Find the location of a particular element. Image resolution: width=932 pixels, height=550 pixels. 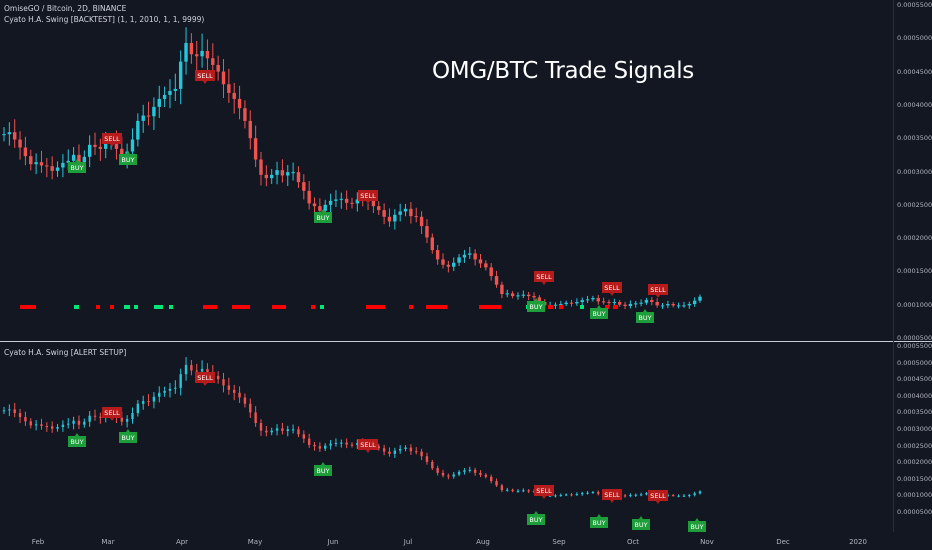

pane-divider is located at coordinates (466, 341).